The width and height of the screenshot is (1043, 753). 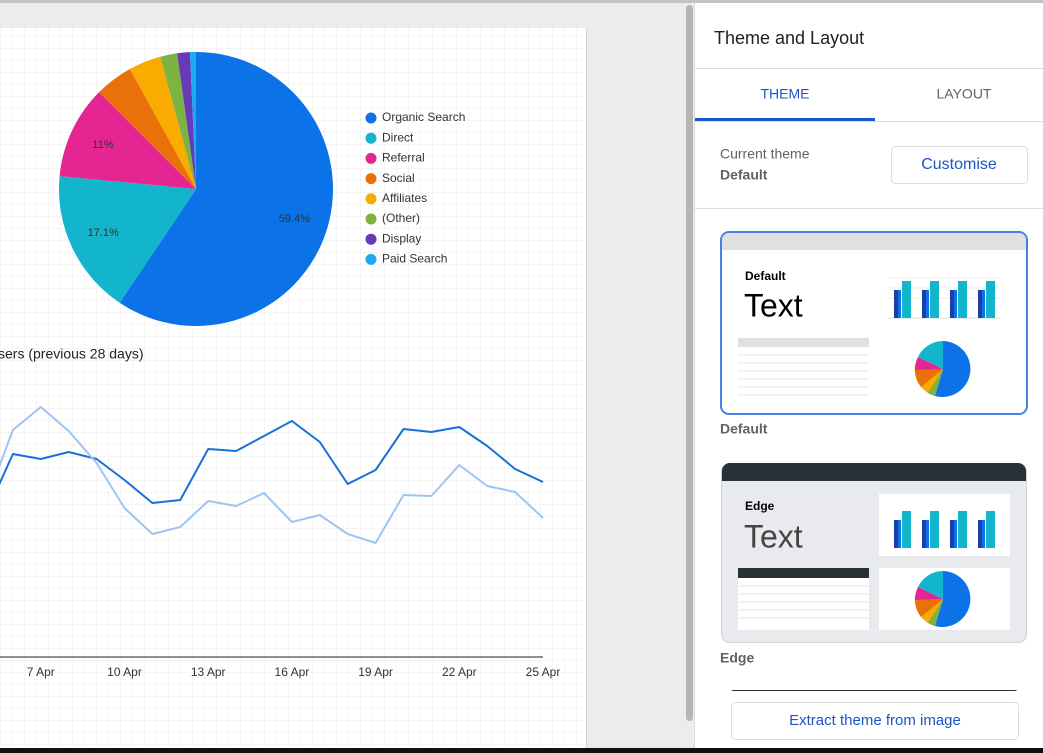 I want to click on panel-title: Theme and Layout, so click(x=789, y=38).